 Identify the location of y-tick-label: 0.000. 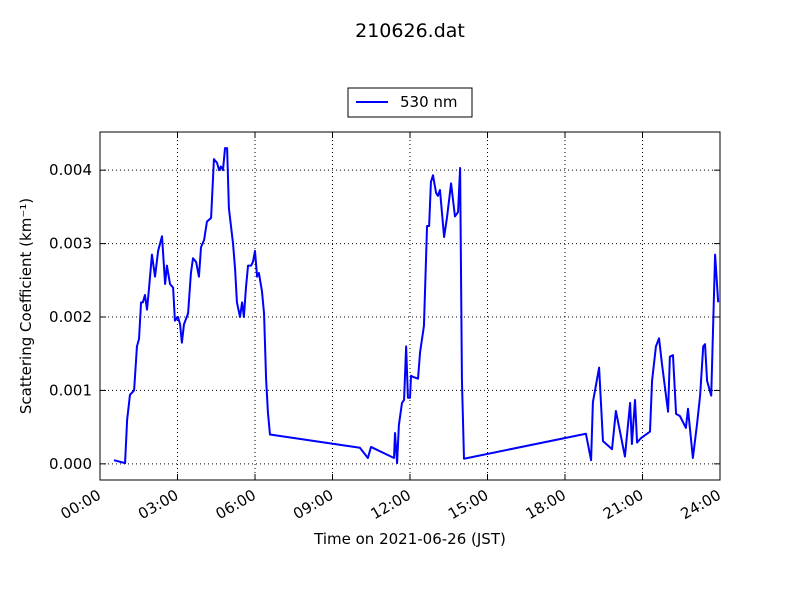
(70, 464).